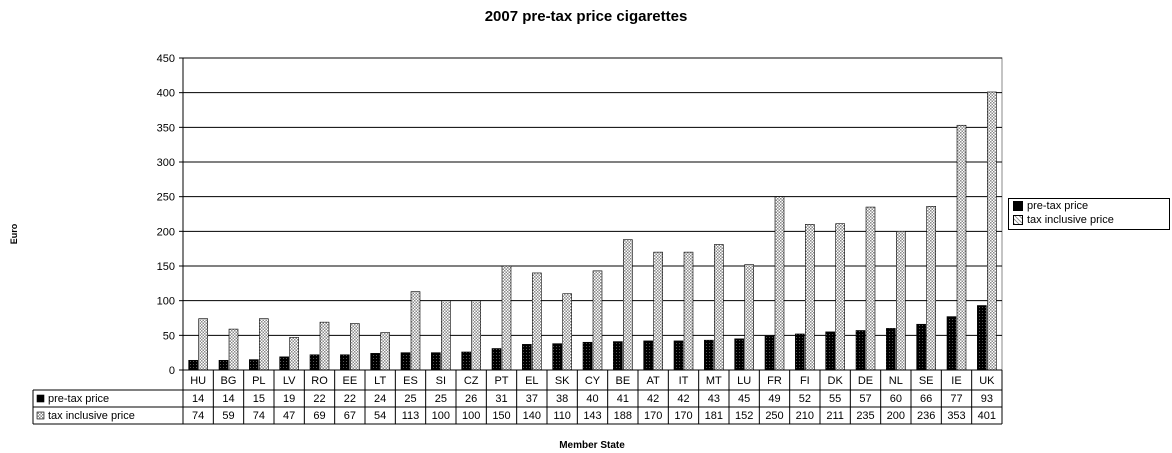 The height and width of the screenshot is (453, 1172). Describe the element at coordinates (714, 381) in the screenshot. I see `x-tick-label: MT` at that location.